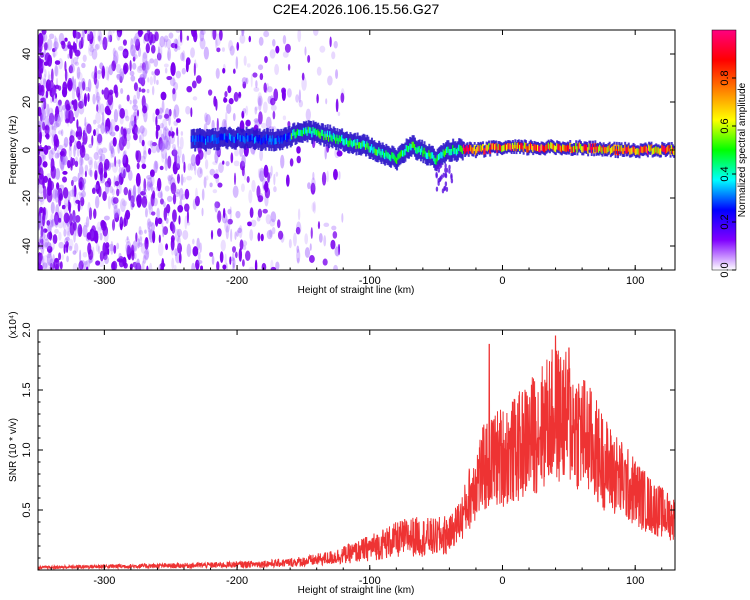 The image size is (750, 600). I want to click on figure-title: C2E4.2026.106.15.56.G27, so click(356, 9).